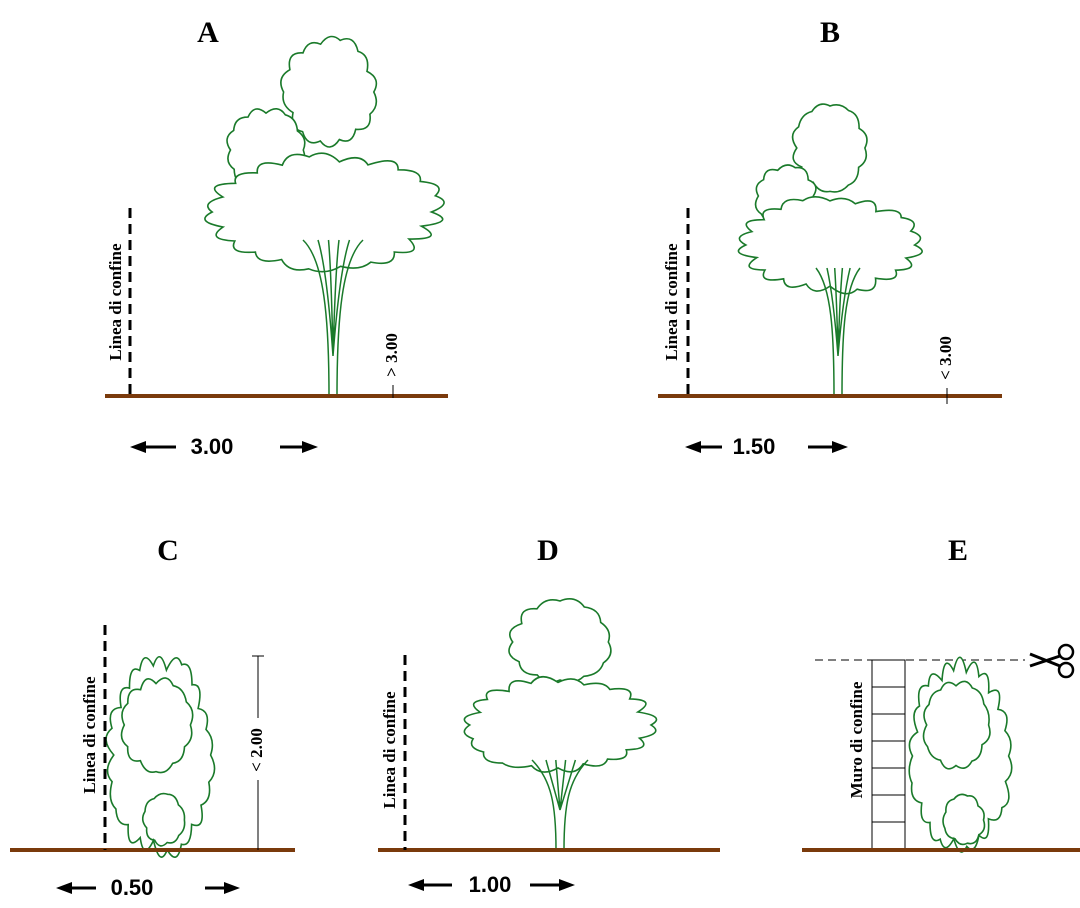 The image size is (1080, 908). I want to click on wall-label: Muro di confine, so click(856, 739).